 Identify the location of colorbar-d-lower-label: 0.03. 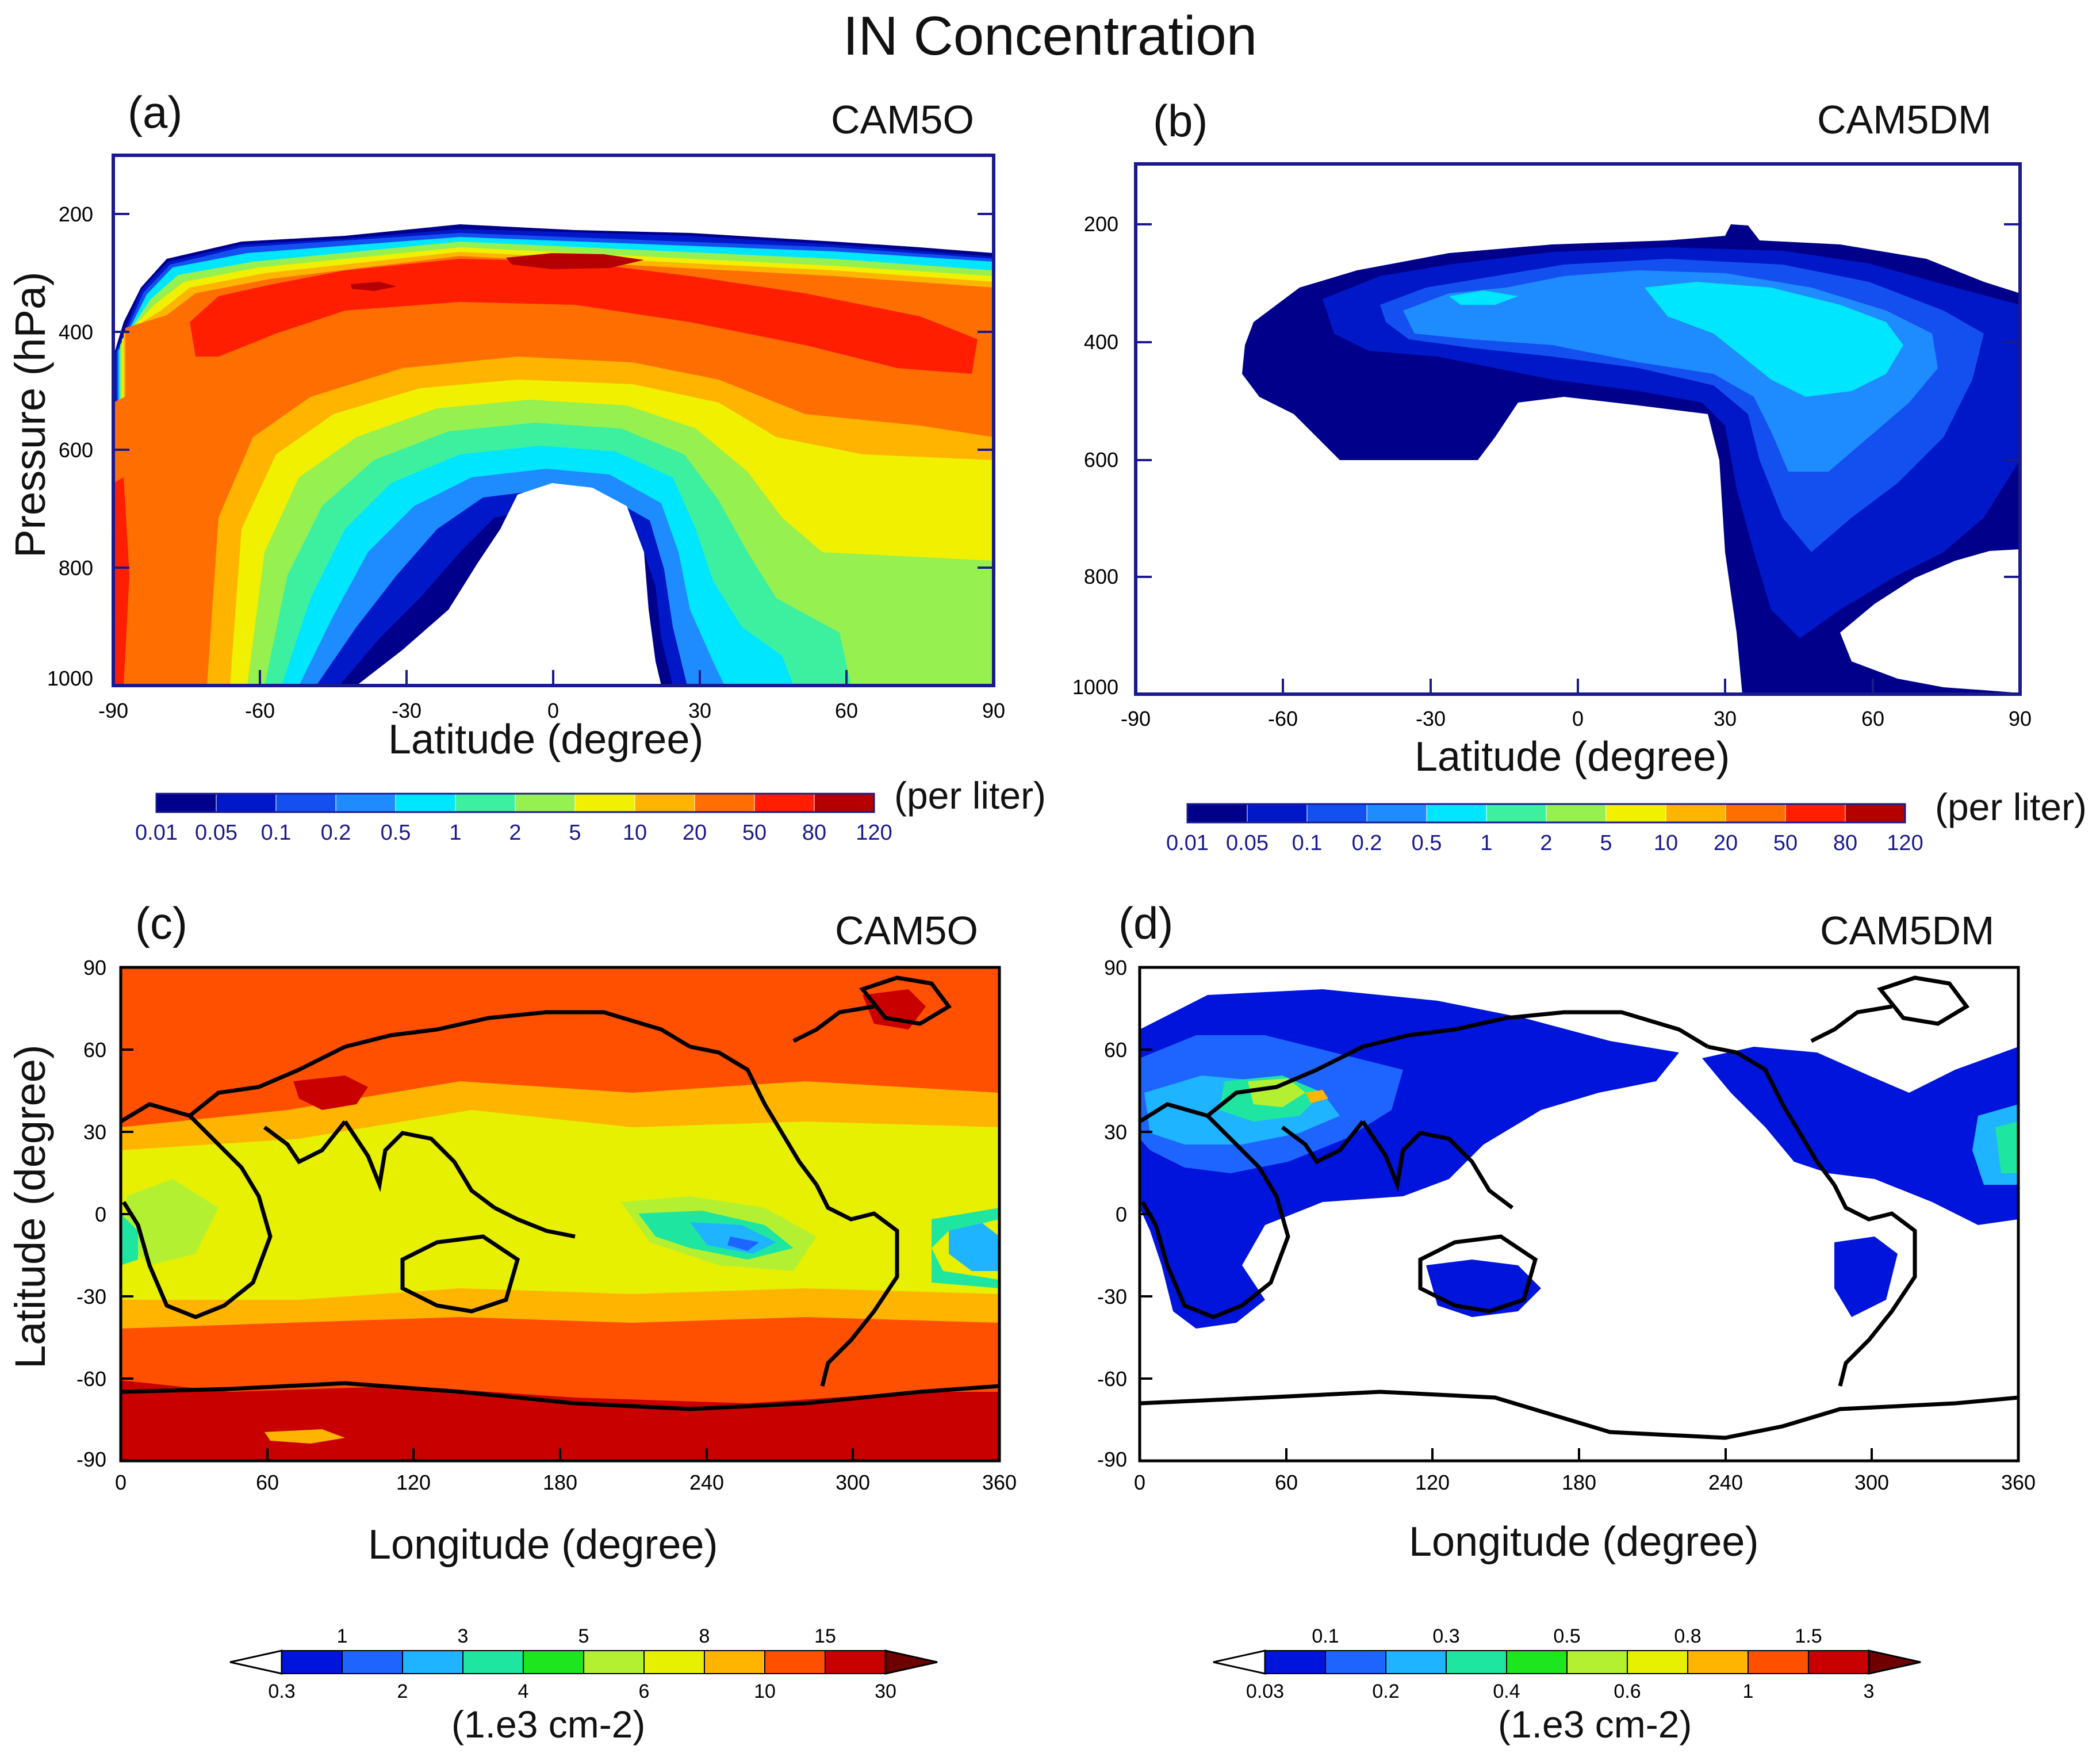
(1265, 1691).